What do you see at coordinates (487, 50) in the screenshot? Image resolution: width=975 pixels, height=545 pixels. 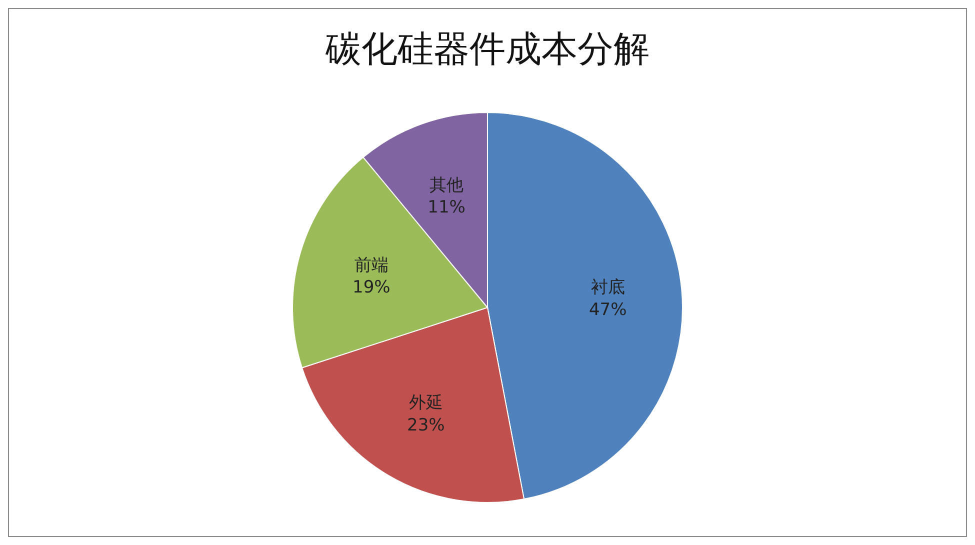 I see `chart-title: 碳化硅器件成本分解` at bounding box center [487, 50].